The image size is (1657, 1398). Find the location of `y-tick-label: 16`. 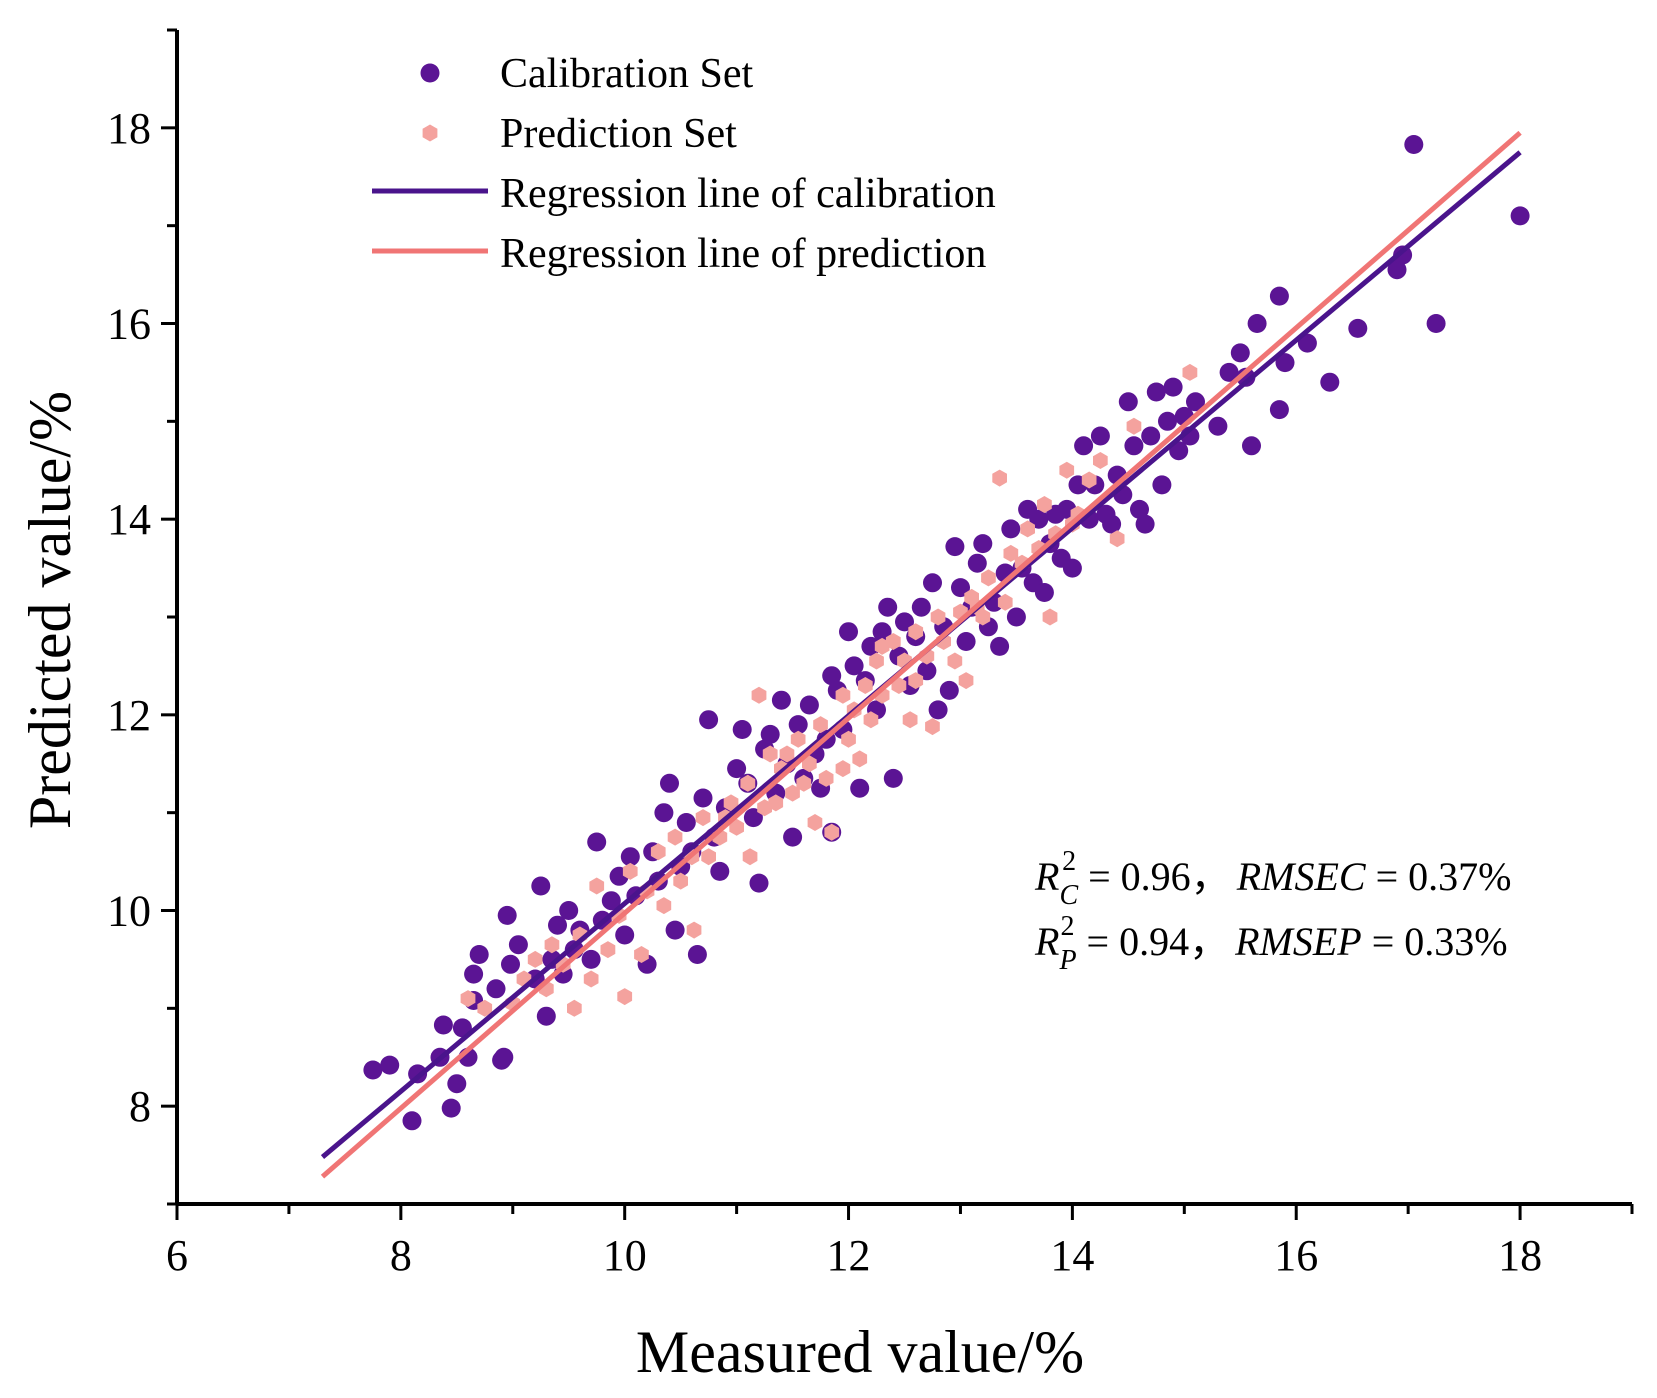

y-tick-label: 16 is located at coordinates (129, 324).